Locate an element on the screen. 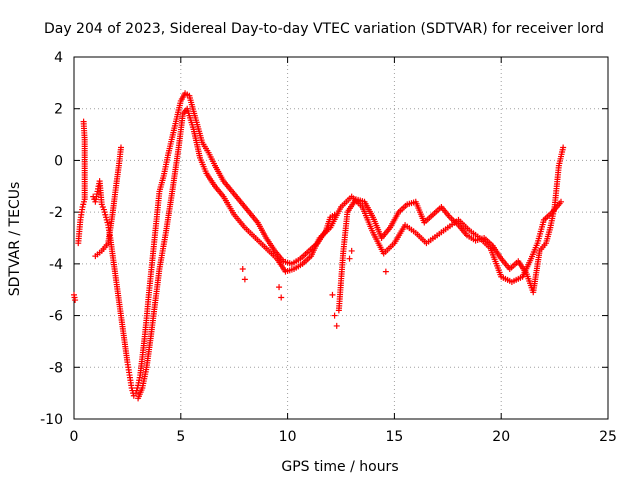 The height and width of the screenshot is (480, 640). x-tick-label: 5 is located at coordinates (180, 437).